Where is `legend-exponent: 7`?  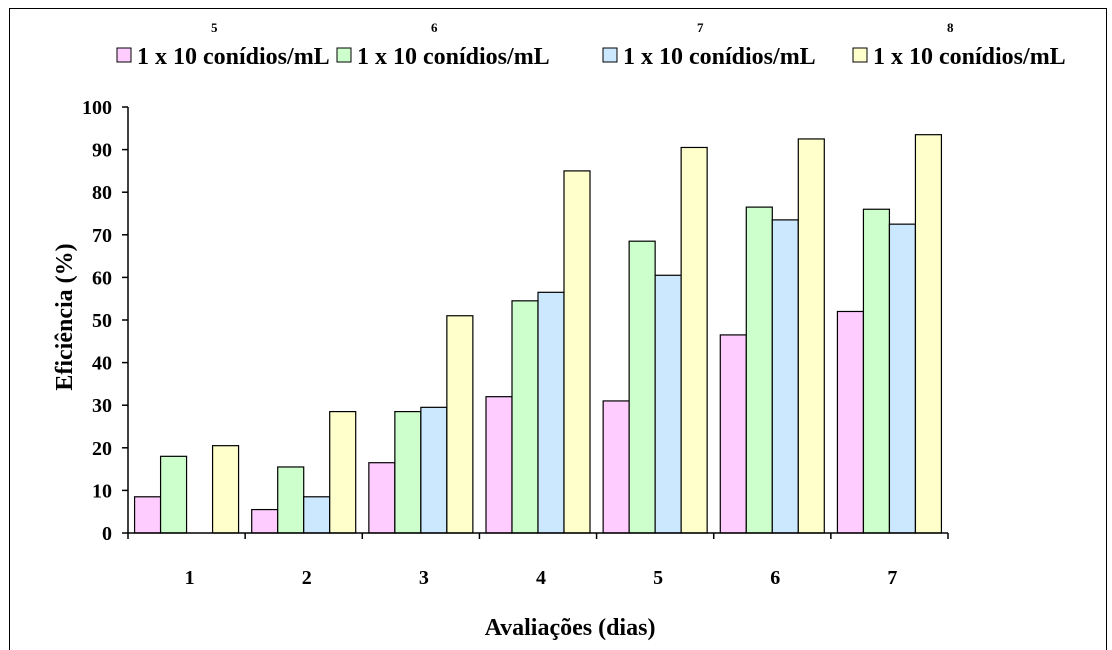 legend-exponent: 7 is located at coordinates (700, 27).